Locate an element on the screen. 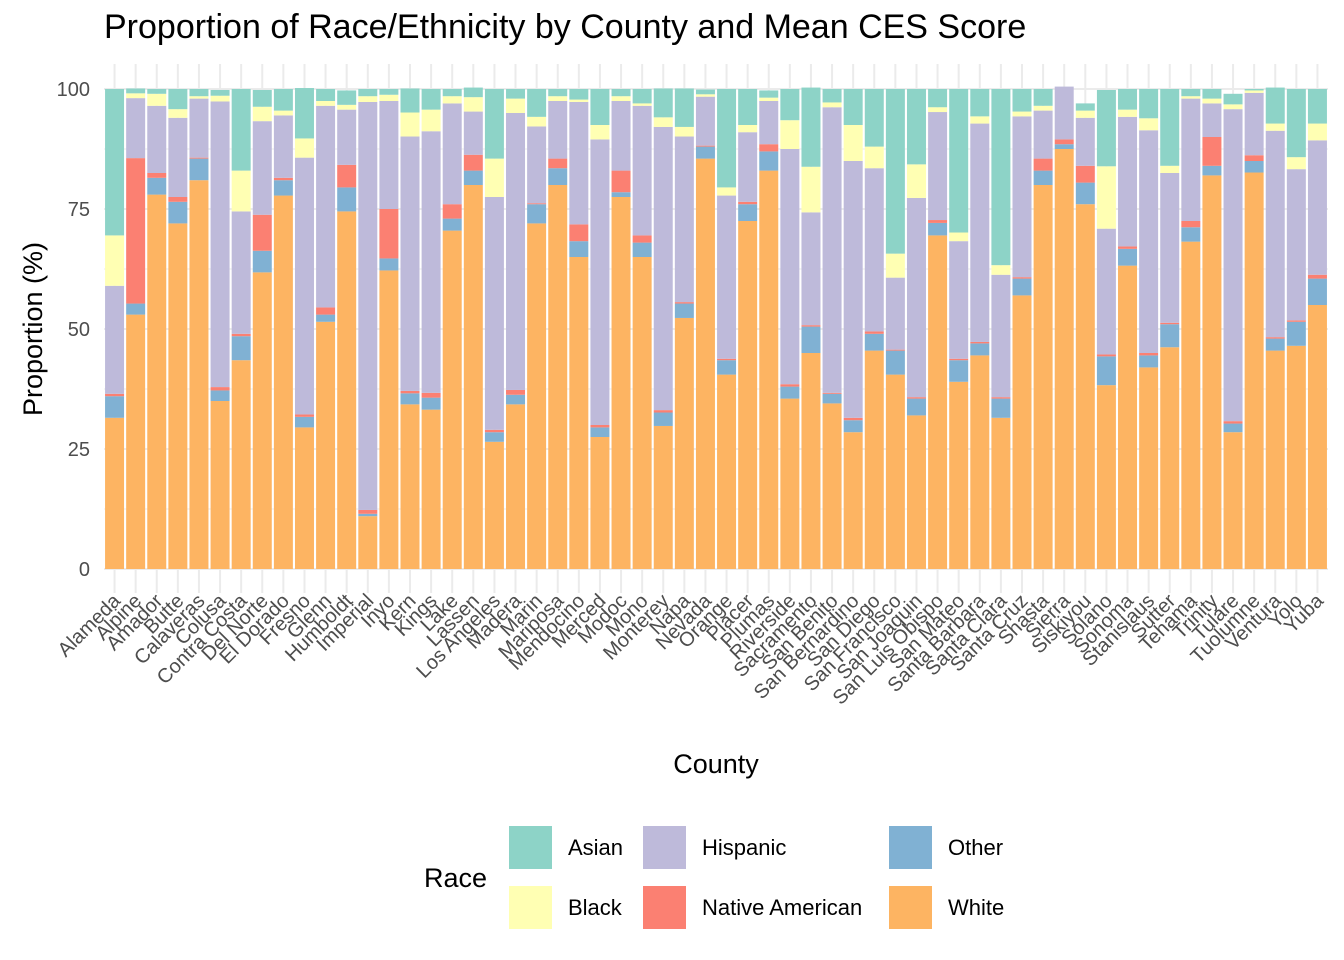 The image size is (1344, 960). bar-segment-lake-native-american is located at coordinates (452, 211).